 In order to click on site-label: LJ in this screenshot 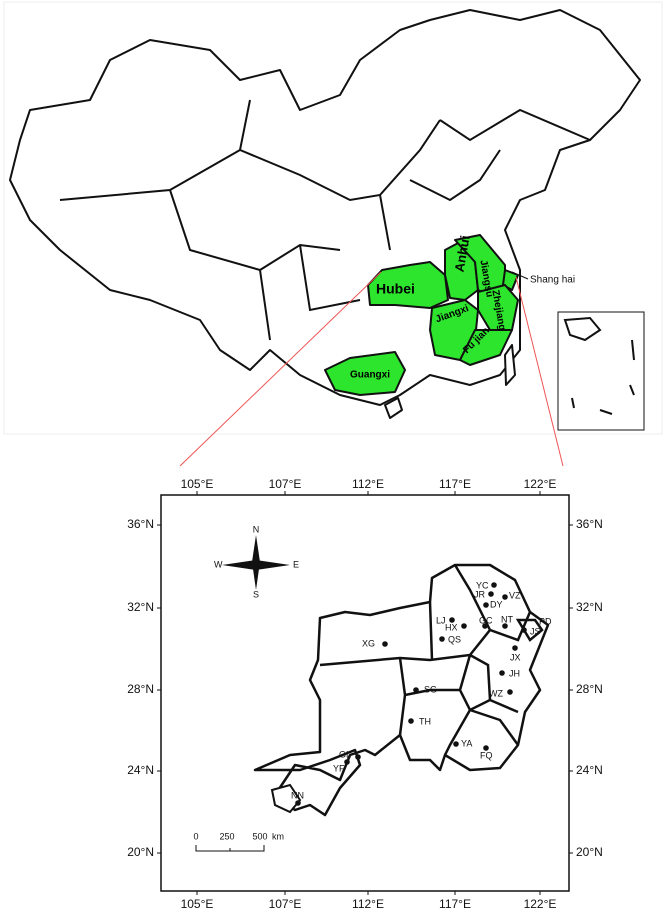, I will do `click(441, 620)`.